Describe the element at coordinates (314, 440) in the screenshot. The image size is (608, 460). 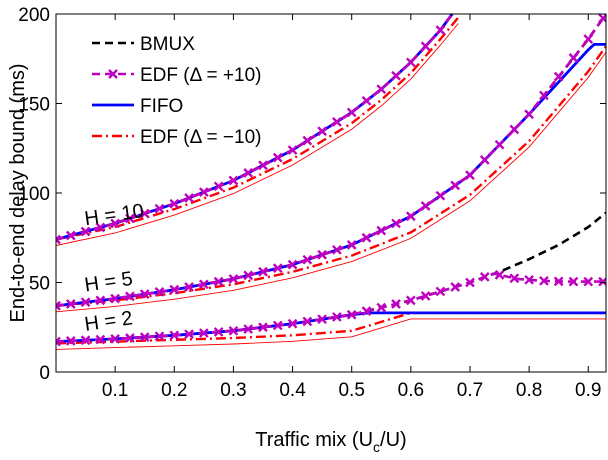
I see `x-axis-title-main: Traffic mix (U` at that location.